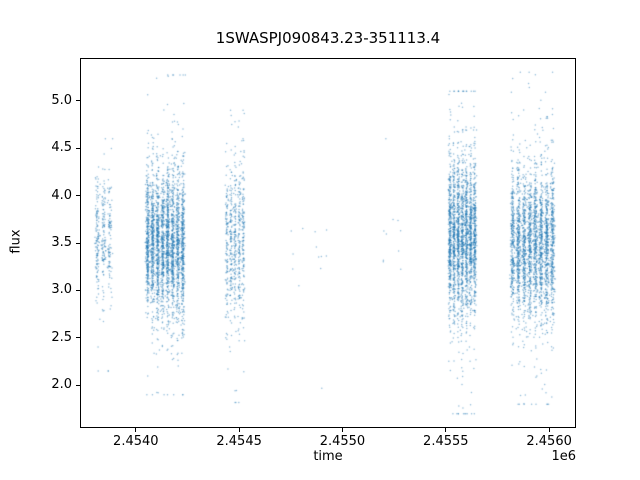  I want to click on y-tick-label: 3.0, so click(61, 290).